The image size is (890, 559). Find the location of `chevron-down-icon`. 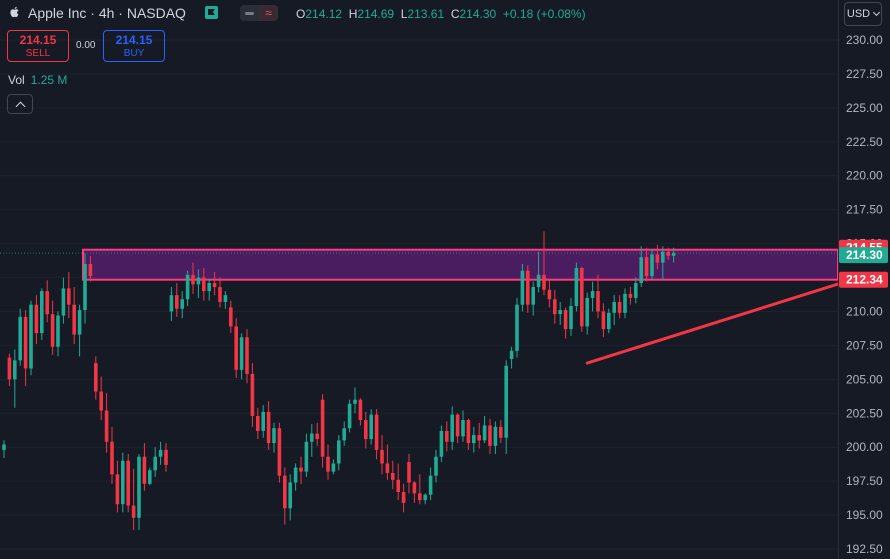

chevron-down-icon is located at coordinates (877, 12).